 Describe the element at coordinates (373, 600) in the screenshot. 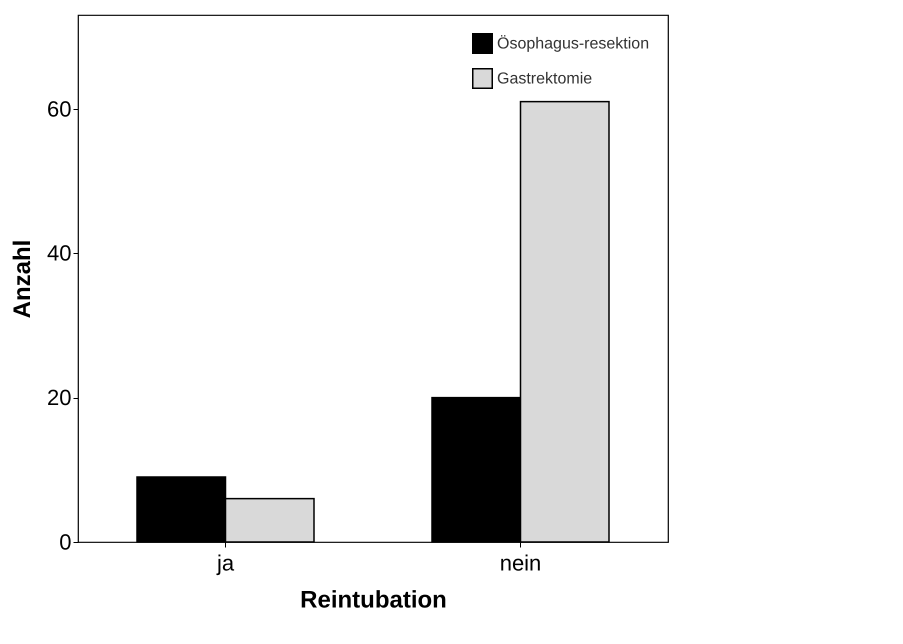

I see `x-axis-title: Reintubation` at that location.